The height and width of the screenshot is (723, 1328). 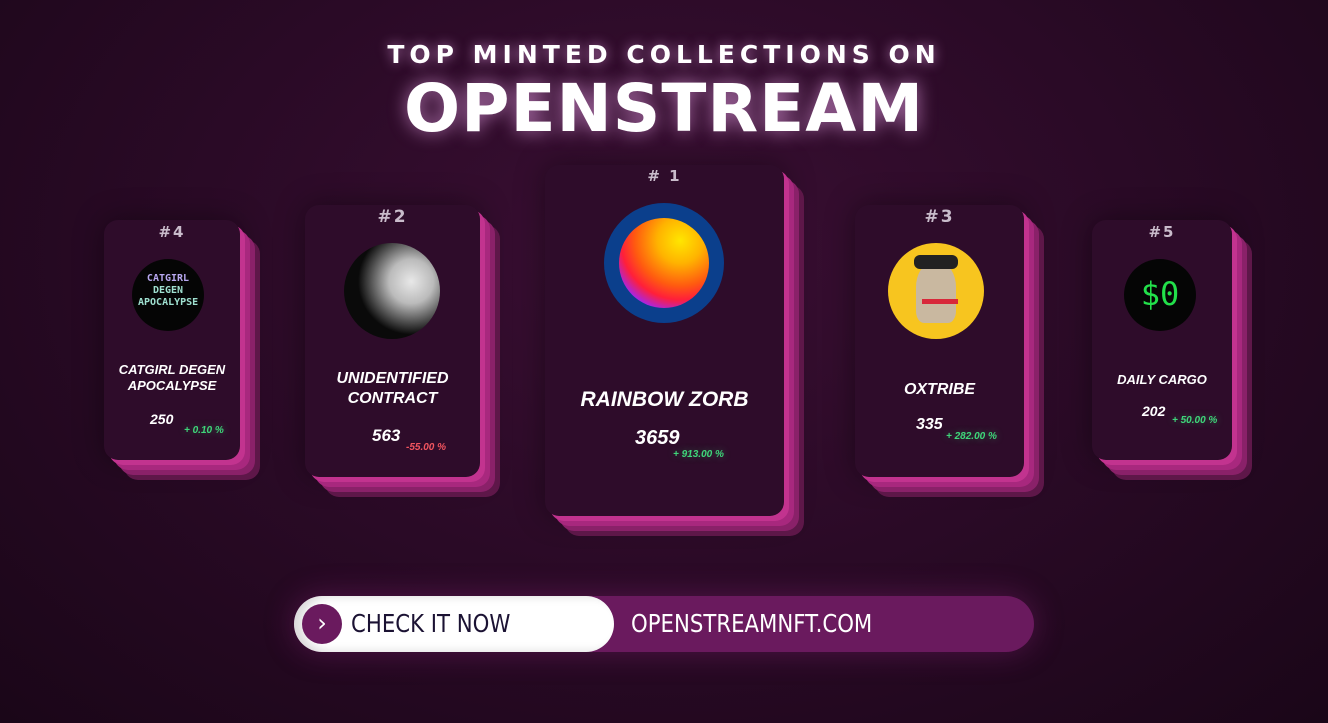 What do you see at coordinates (1162, 232) in the screenshot?
I see `rank-label: #5` at bounding box center [1162, 232].